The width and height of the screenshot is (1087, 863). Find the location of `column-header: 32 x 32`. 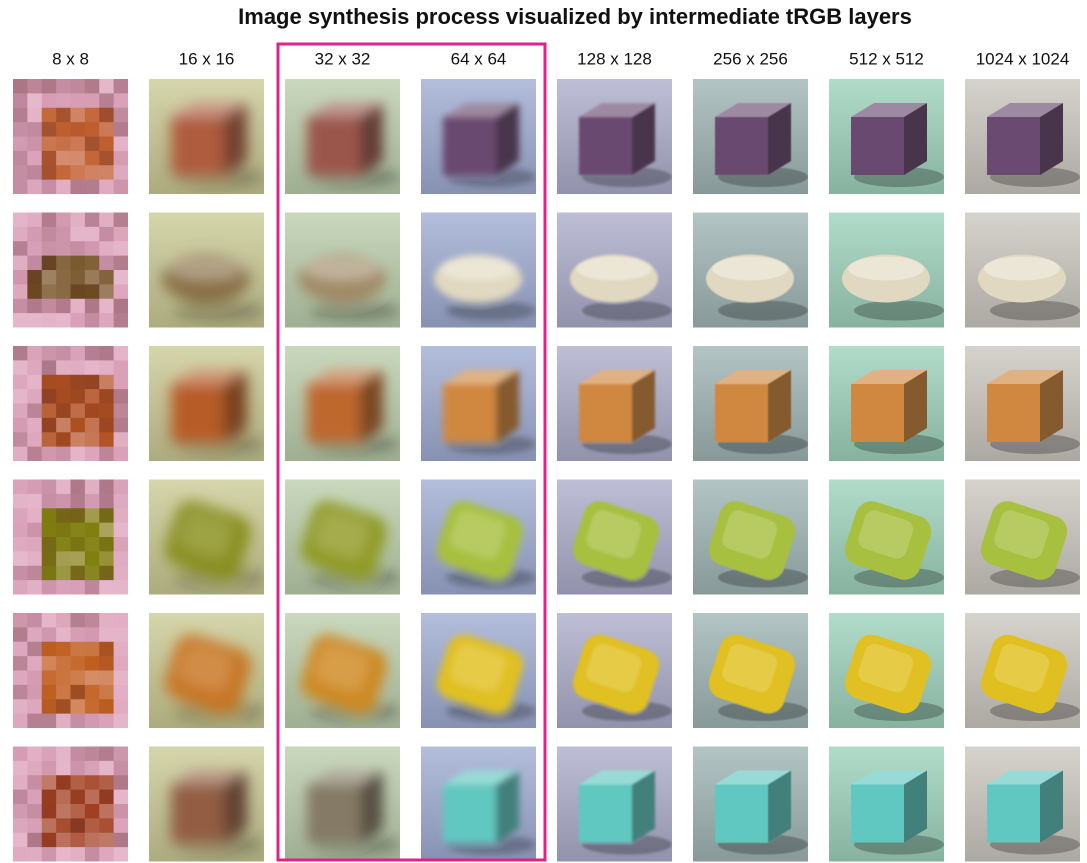

column-header: 32 x 32 is located at coordinates (343, 58).